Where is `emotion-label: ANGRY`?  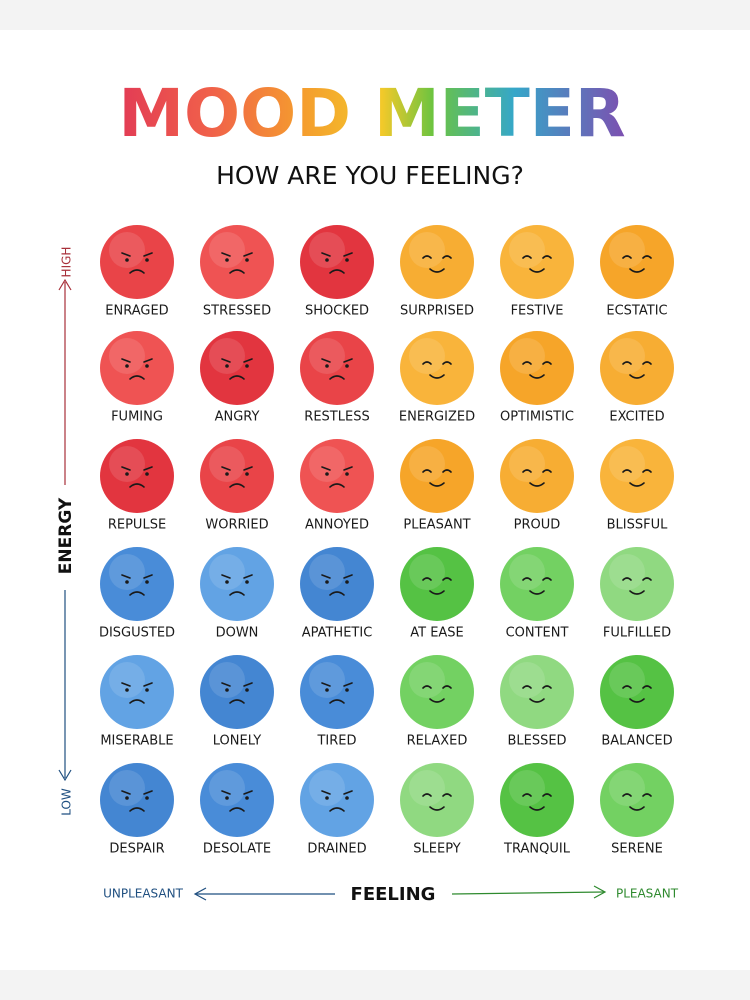
emotion-label: ANGRY is located at coordinates (237, 417).